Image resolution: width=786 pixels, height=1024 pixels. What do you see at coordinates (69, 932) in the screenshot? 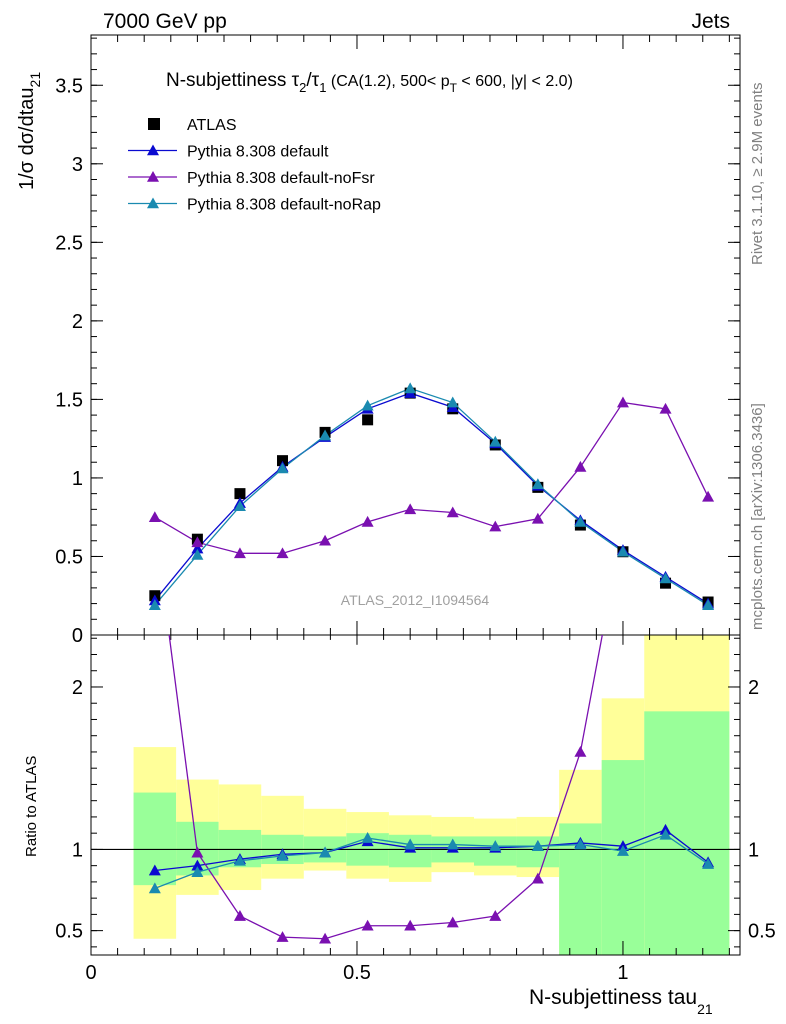
I see `ratio-ytick-label-0: 0.5` at bounding box center [69, 932].